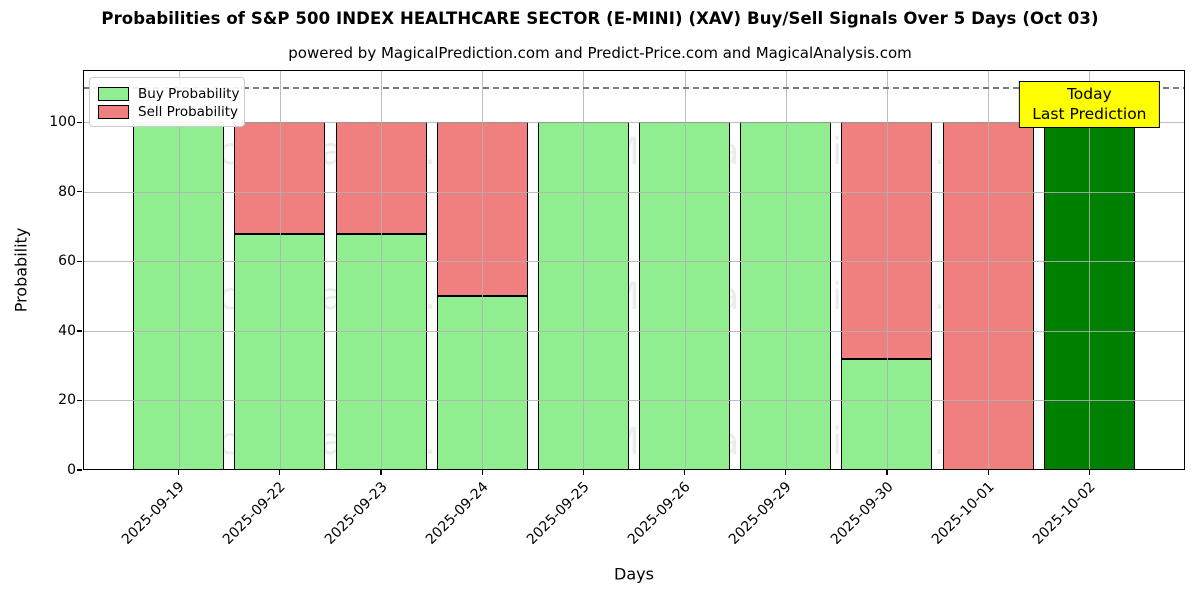 This screenshot has height=600, width=1200. Describe the element at coordinates (634, 88) in the screenshot. I see `threshold-dashed-line` at that location.